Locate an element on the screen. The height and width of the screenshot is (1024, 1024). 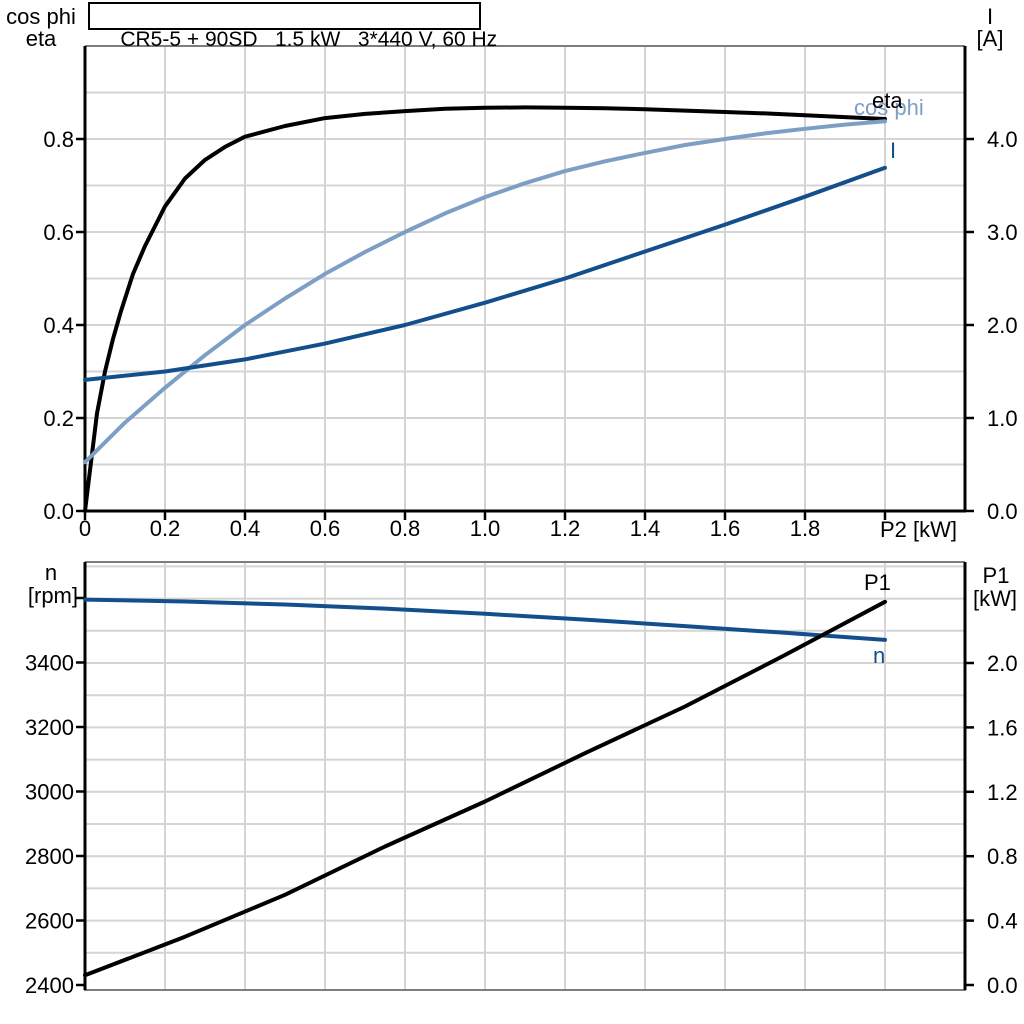
right-tick-label: 1.0 is located at coordinates (1002, 418).